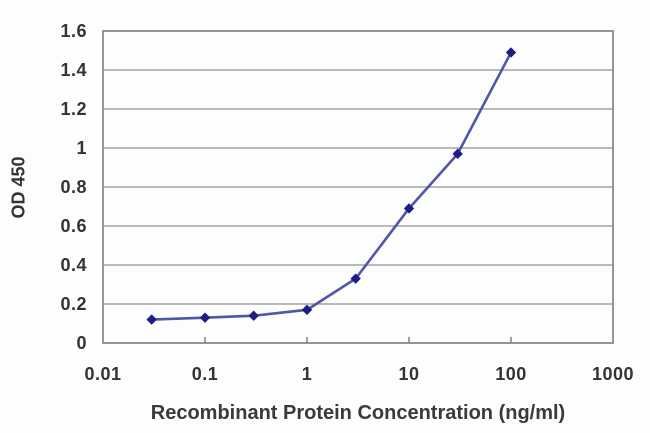 The image size is (650, 433). Describe the element at coordinates (73, 187) in the screenshot. I see `y-tick-label: 0.8` at that location.